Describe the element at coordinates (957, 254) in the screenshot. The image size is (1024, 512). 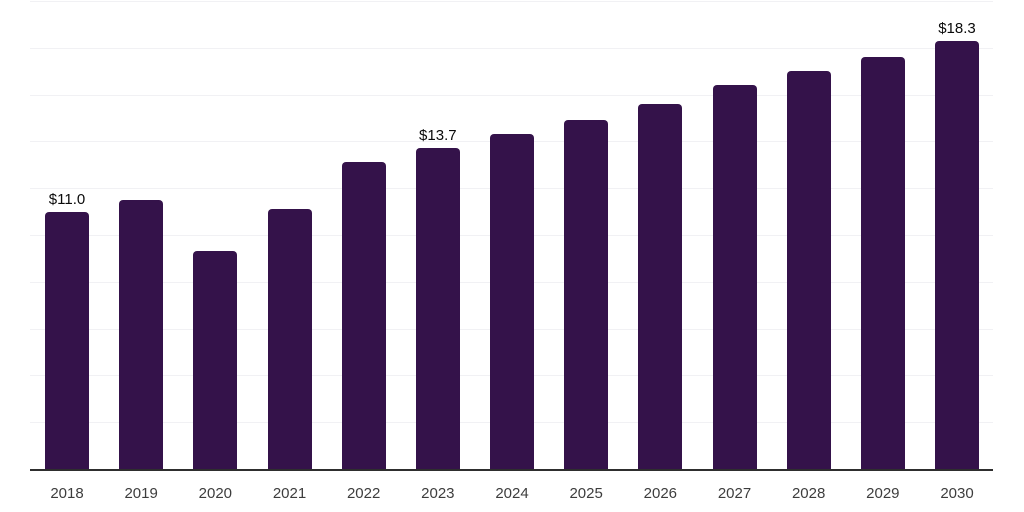
I see `bar-2030` at that location.